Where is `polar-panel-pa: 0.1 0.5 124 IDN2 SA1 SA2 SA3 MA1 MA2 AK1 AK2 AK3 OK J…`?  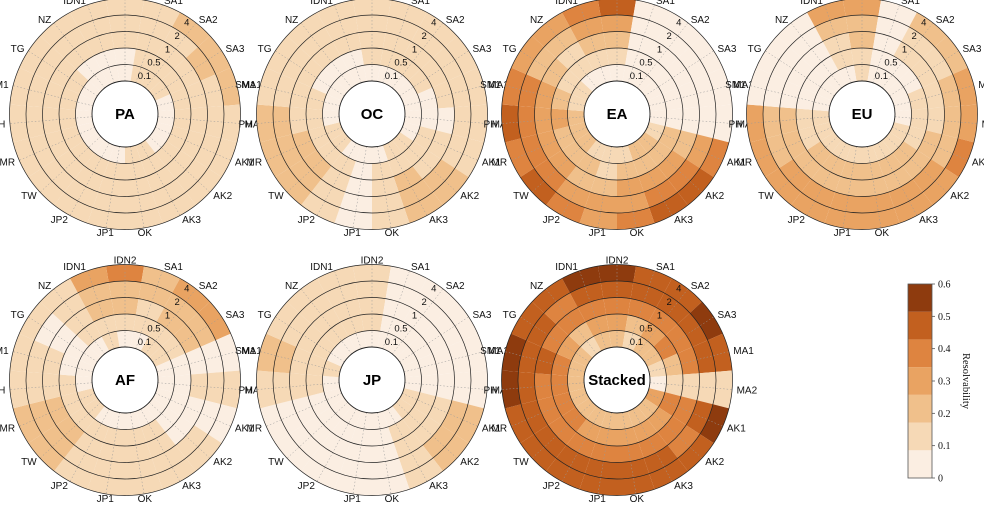
polar-panel-pa: 0.1 0.5 124 IDN2 SA1 SA2 SA3 MA1 MA2 AK1 AK2 AK3 OK J… is located at coordinates (133, 119).